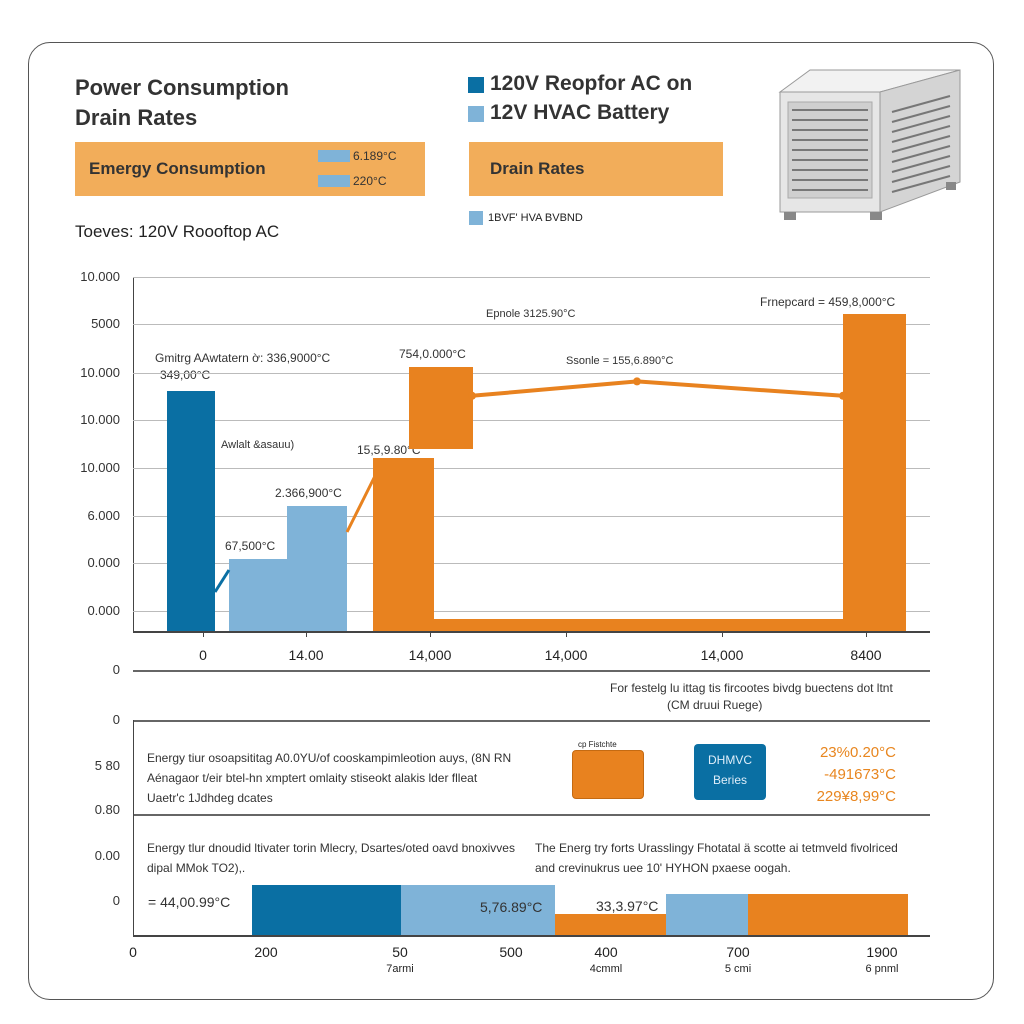  Describe the element at coordinates (606, 969) in the screenshot. I see `x-sub-label: 4cmml` at that location.